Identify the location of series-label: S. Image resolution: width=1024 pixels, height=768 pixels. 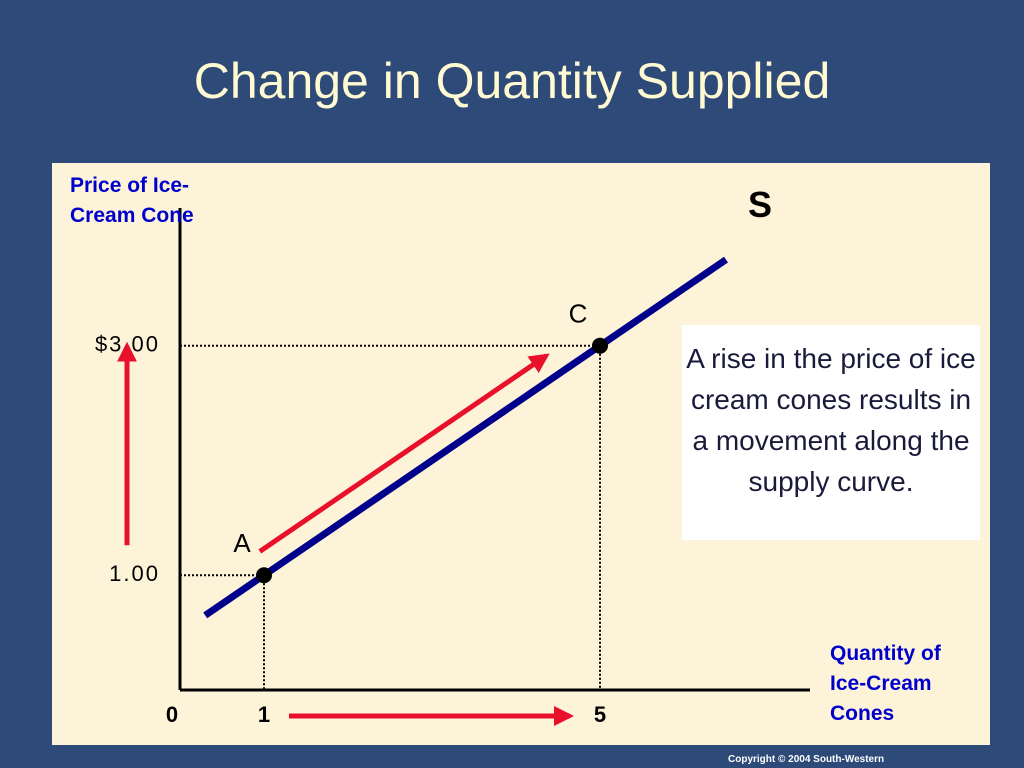
(760, 204).